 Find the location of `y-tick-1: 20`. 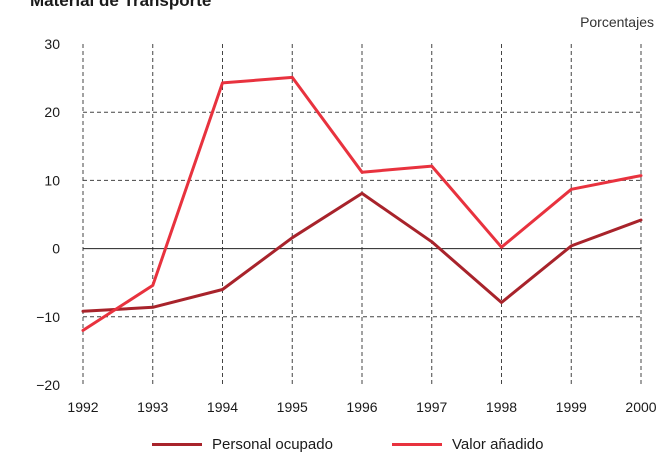

y-tick-1: 20 is located at coordinates (52, 112).